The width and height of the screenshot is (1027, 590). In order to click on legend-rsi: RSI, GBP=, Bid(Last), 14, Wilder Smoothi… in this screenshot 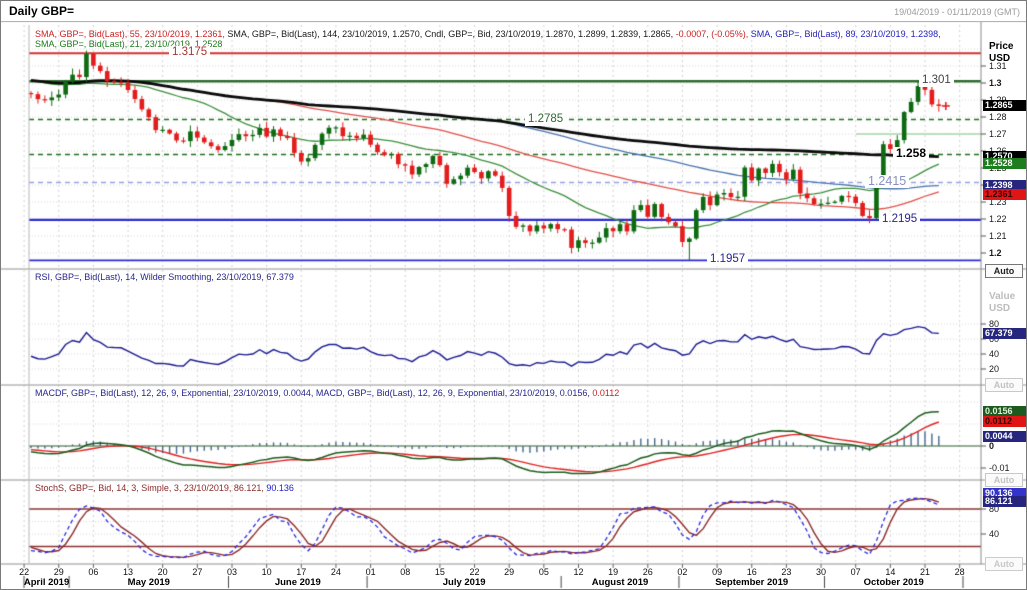, I will do `click(164, 277)`.